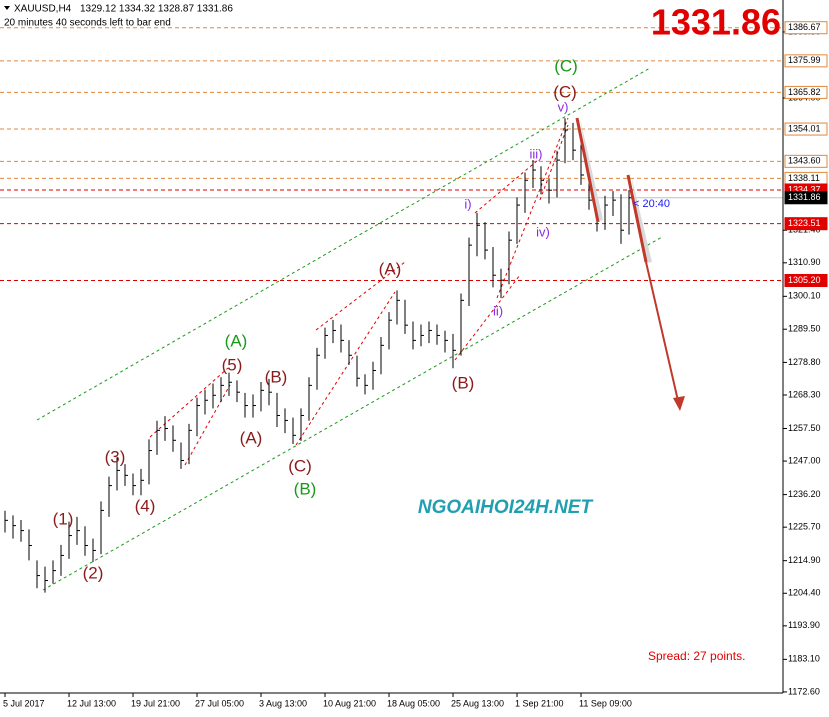 This screenshot has height=717, width=829. Describe the element at coordinates (24, 703) in the screenshot. I see `x-tick-label: 5 Jul 2017` at that location.